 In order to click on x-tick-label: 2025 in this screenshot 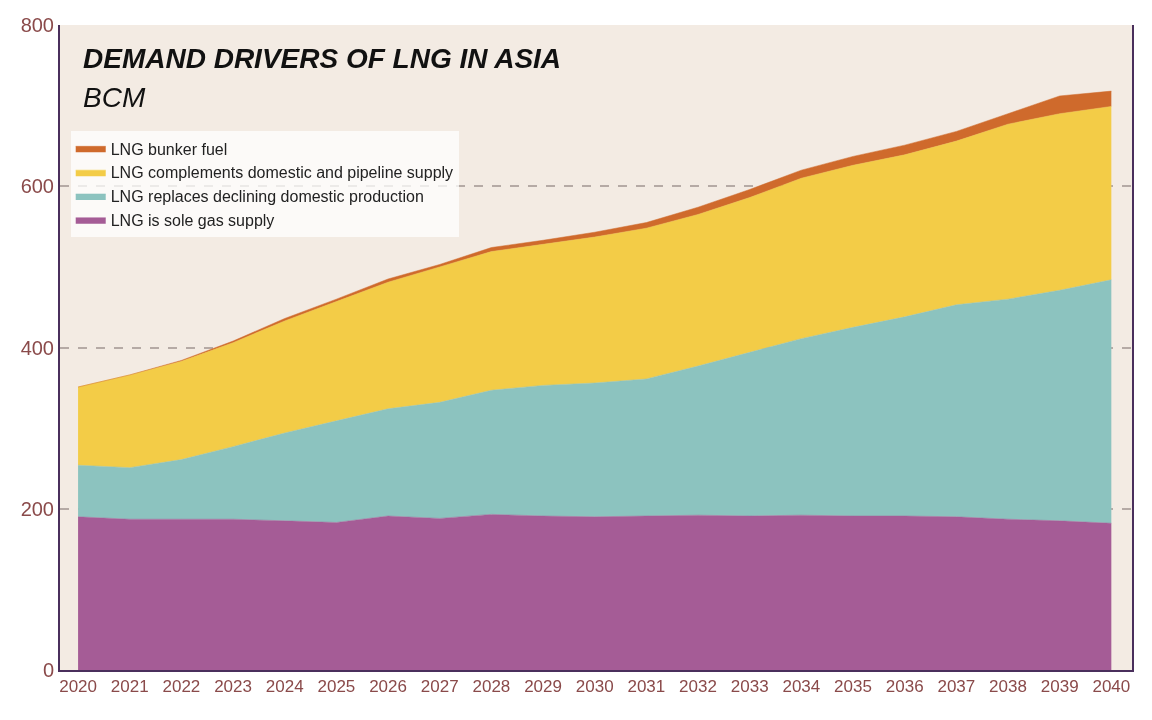, I will do `click(336, 687)`.